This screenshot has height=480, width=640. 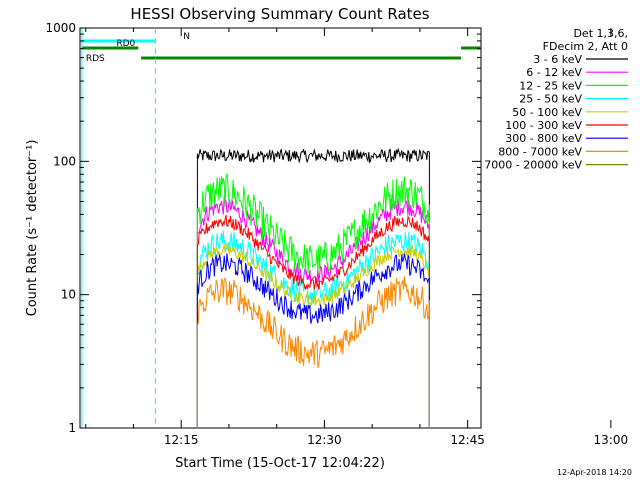 I want to click on timestamp: 12-Apr-2018 14:20, so click(x=594, y=472).